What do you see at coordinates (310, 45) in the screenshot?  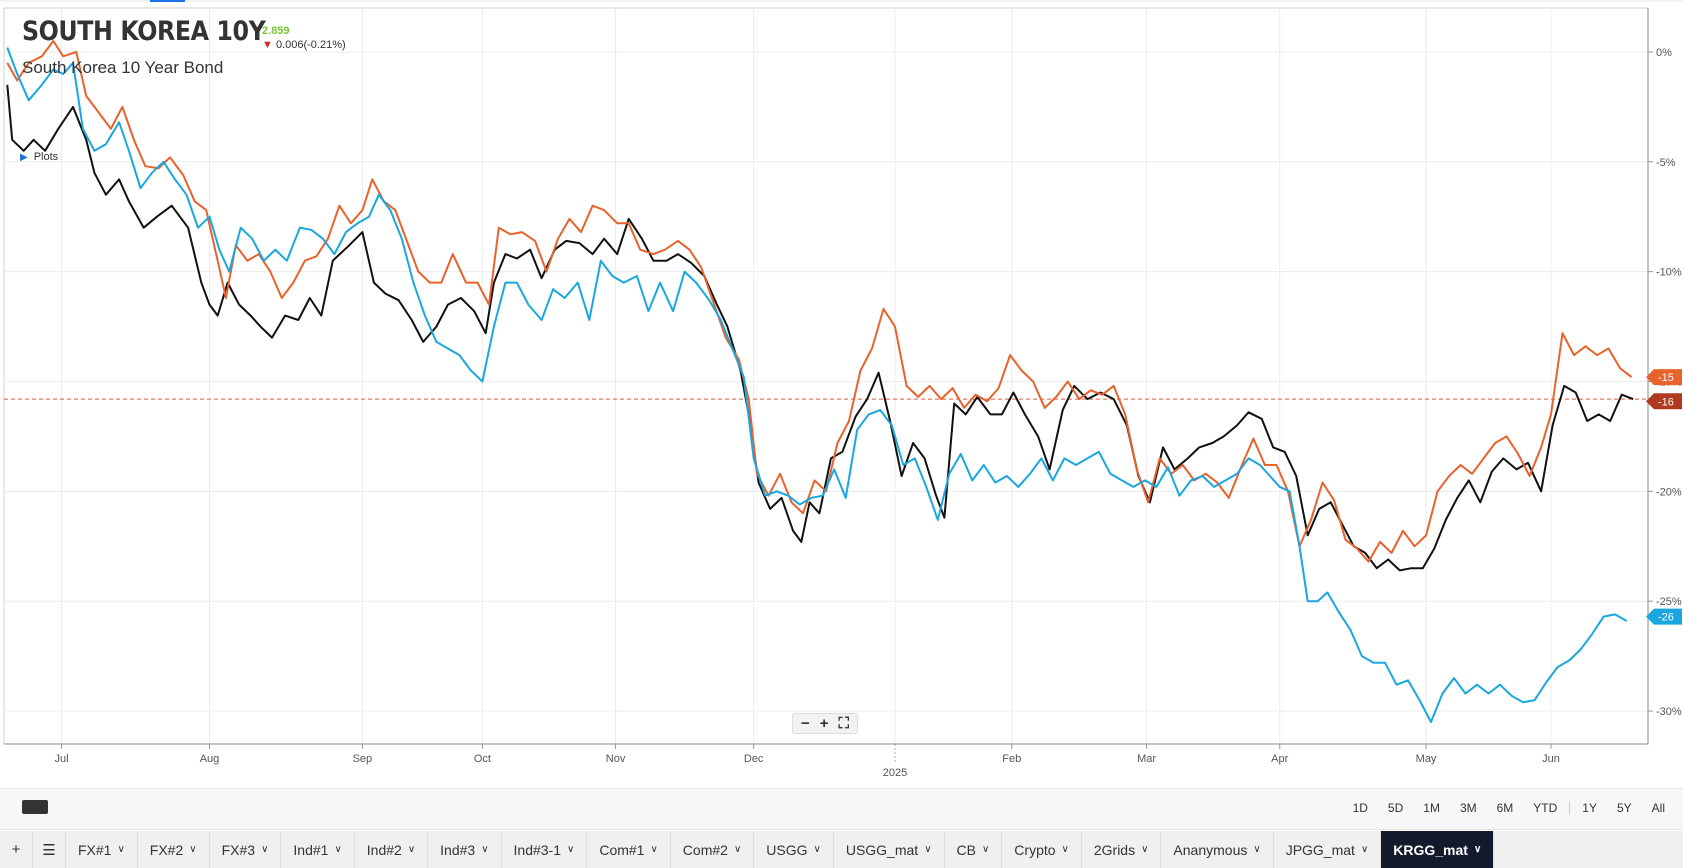 I see `price-change: 0.006(-0.21%)` at bounding box center [310, 45].